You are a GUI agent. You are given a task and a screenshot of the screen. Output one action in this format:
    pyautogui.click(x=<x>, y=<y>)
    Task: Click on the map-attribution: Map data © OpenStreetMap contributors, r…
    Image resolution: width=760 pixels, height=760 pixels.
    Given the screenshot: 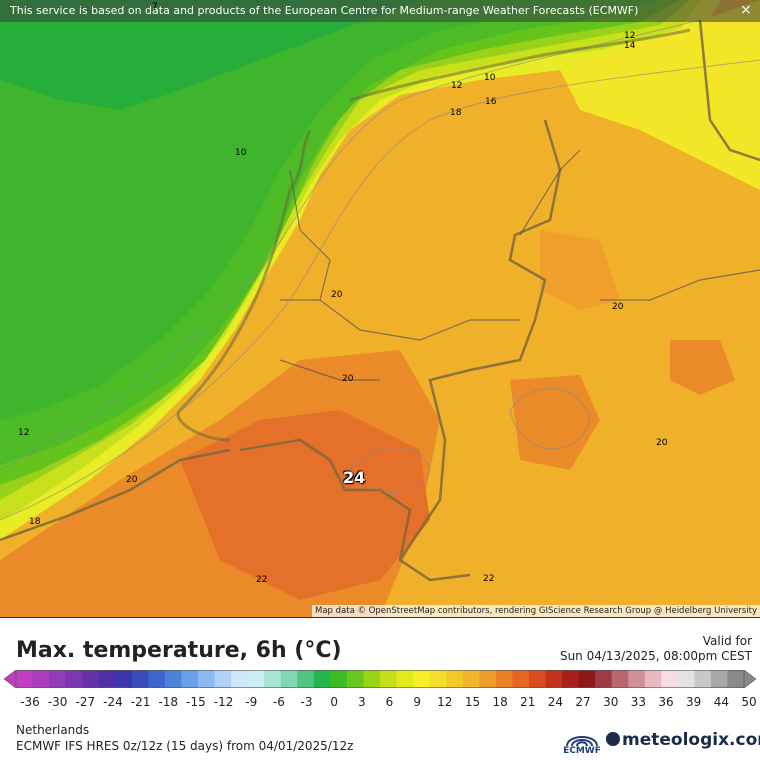 What is the action you would take?
    pyautogui.click(x=536, y=611)
    